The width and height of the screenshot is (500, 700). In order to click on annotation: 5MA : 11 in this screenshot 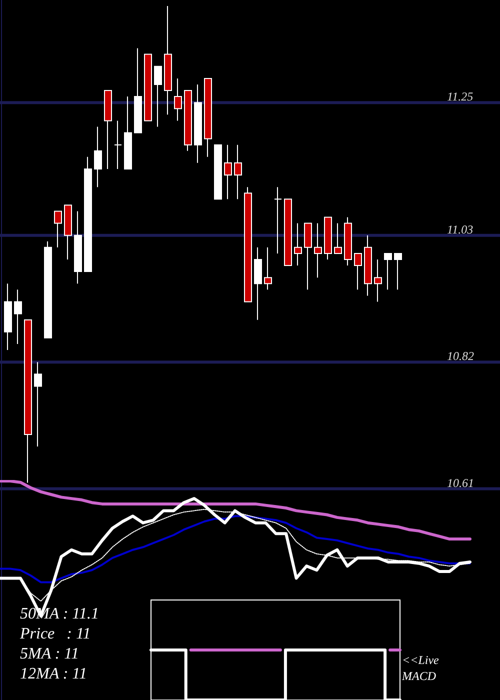, I will do `click(49, 654)`.